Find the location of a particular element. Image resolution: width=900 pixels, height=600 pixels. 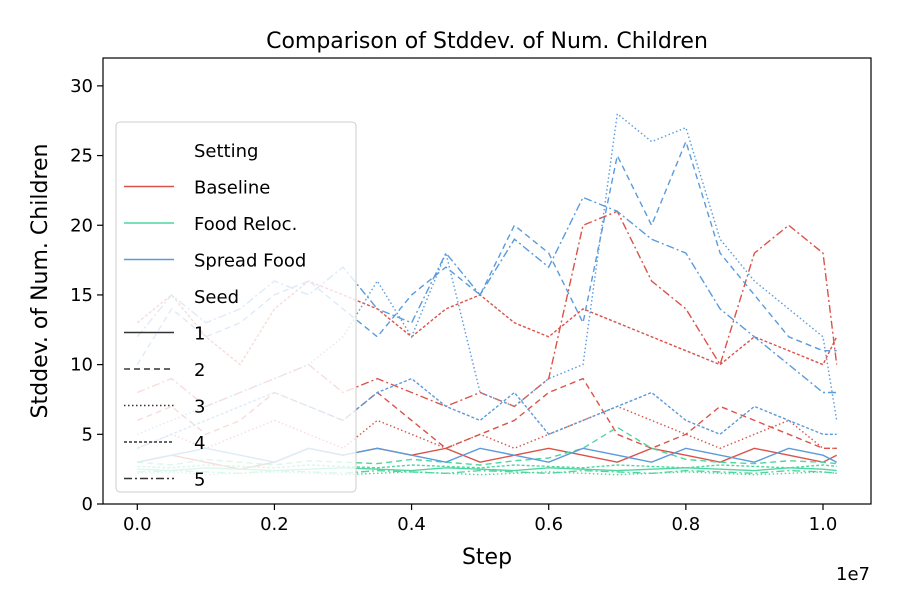

x-offset-label: 1e7 is located at coordinates (853, 574).